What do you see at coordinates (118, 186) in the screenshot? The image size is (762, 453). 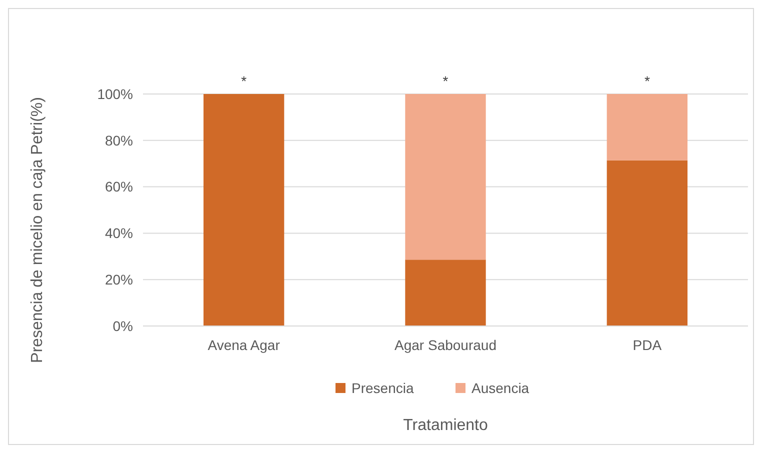 I see `y-tick-label: 60%` at bounding box center [118, 186].